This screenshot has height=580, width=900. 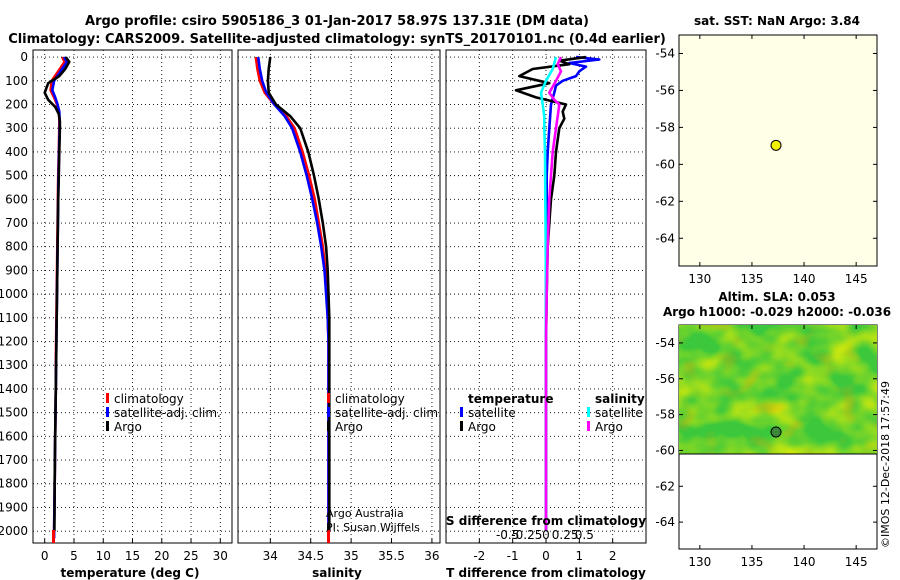 I want to click on depth-tick-label: 1200, so click(x=14, y=342).